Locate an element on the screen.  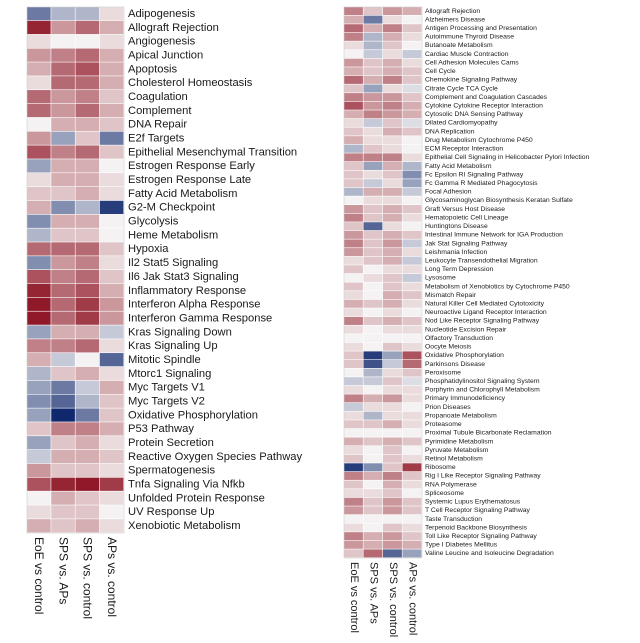
row-label: Jak Stat Signaling Pathway is located at coordinates (466, 243).